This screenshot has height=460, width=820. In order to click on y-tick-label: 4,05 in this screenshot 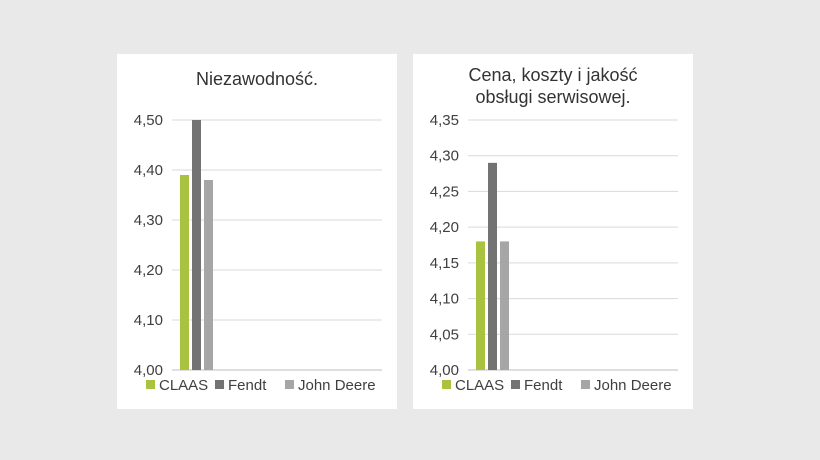, I will do `click(444, 334)`.